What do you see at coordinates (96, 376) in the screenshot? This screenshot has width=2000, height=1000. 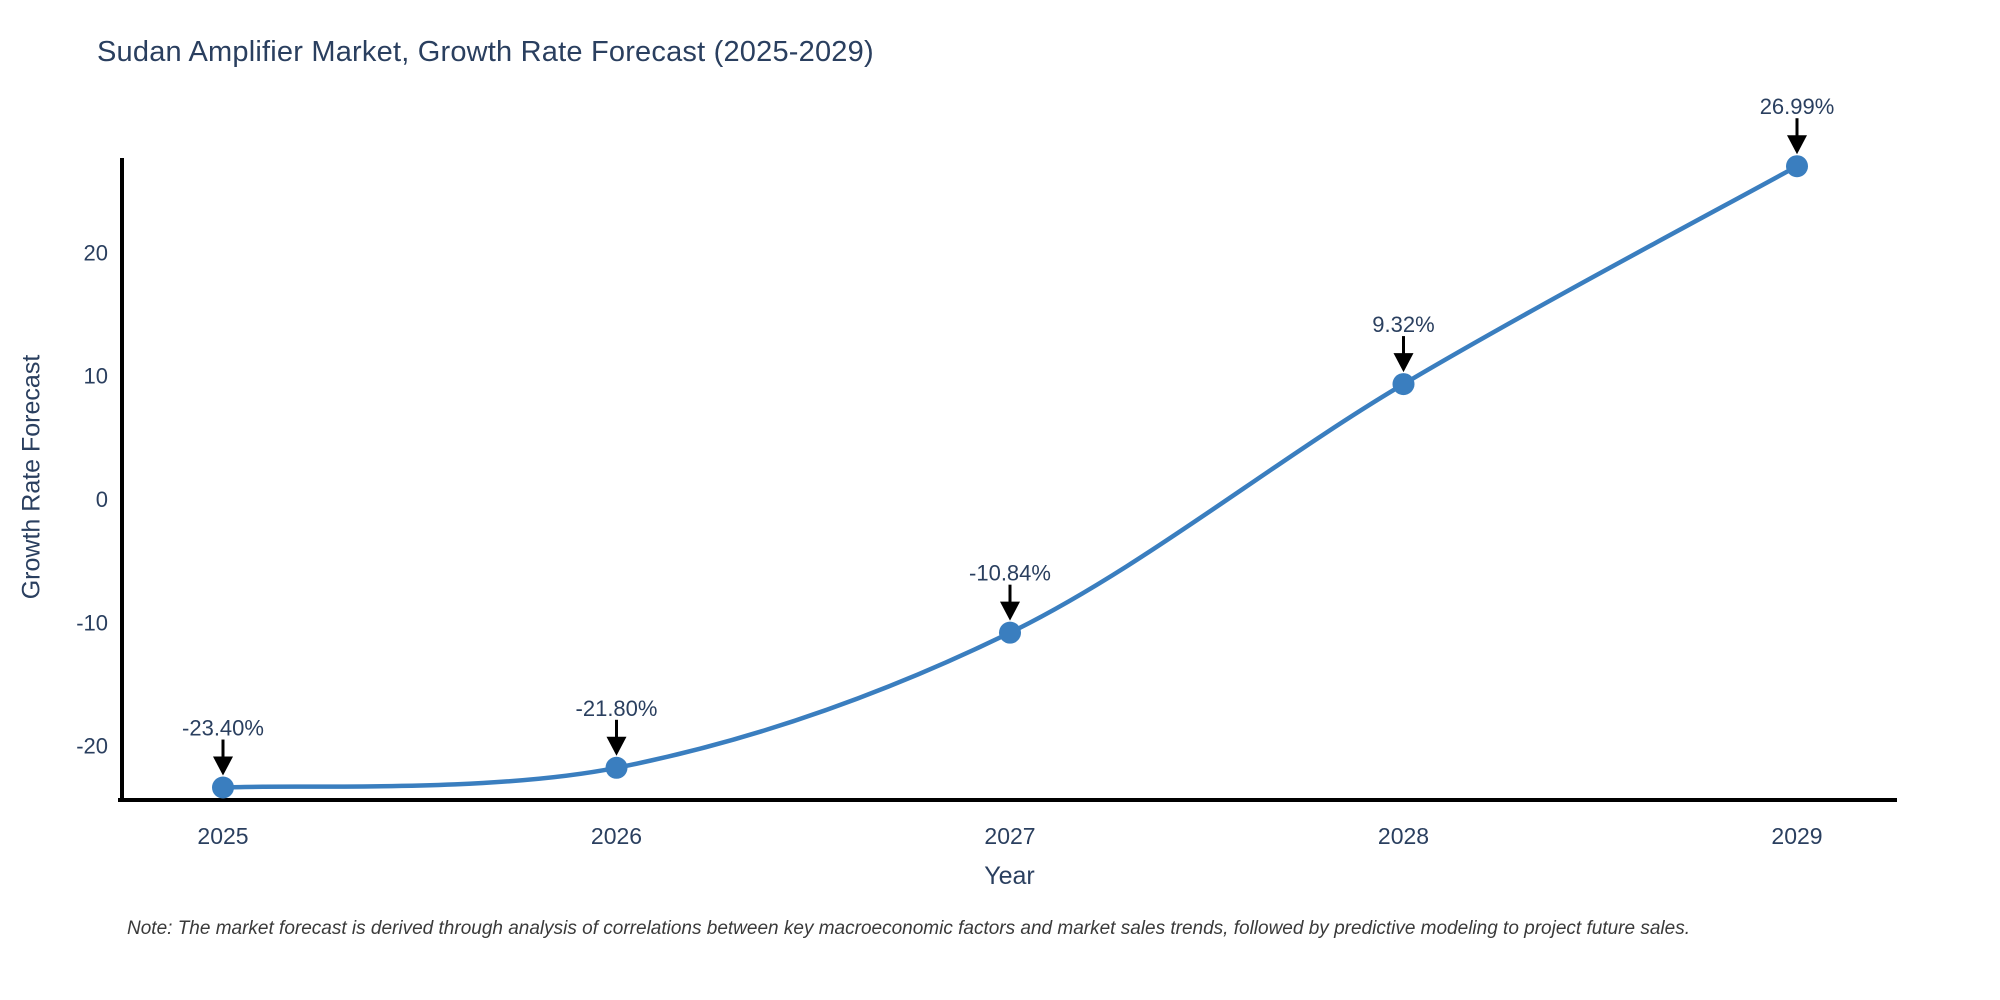 I see `y-tick-label: 10` at bounding box center [96, 376].